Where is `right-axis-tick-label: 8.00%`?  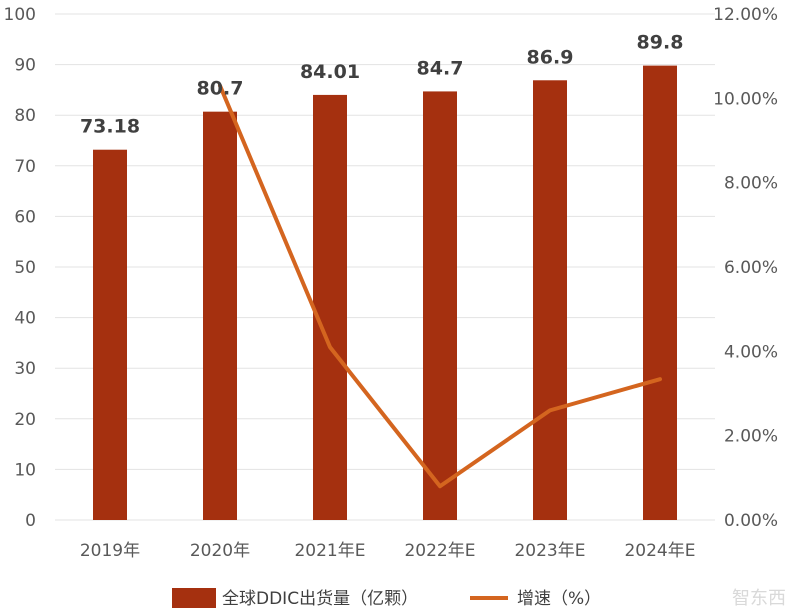 right-axis-tick-label: 8.00% is located at coordinates (751, 184).